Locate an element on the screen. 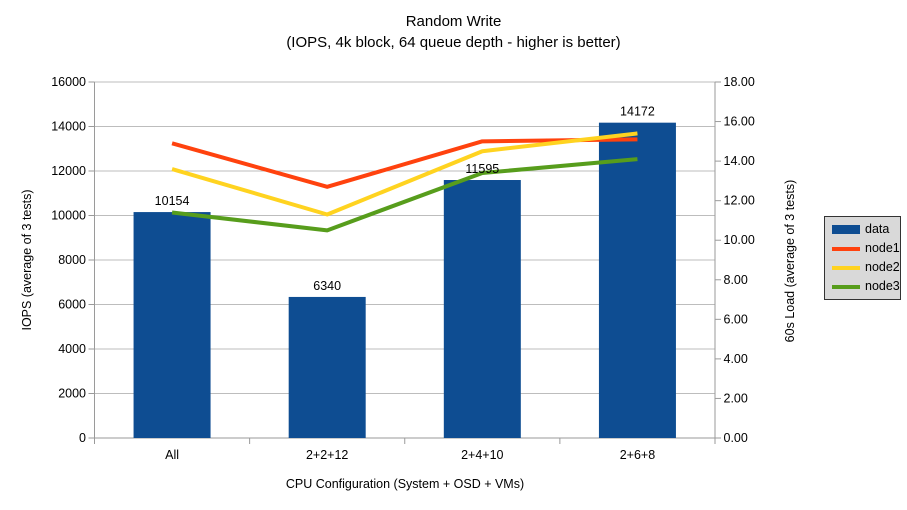  legend-item-node2: node2 is located at coordinates (866, 267).